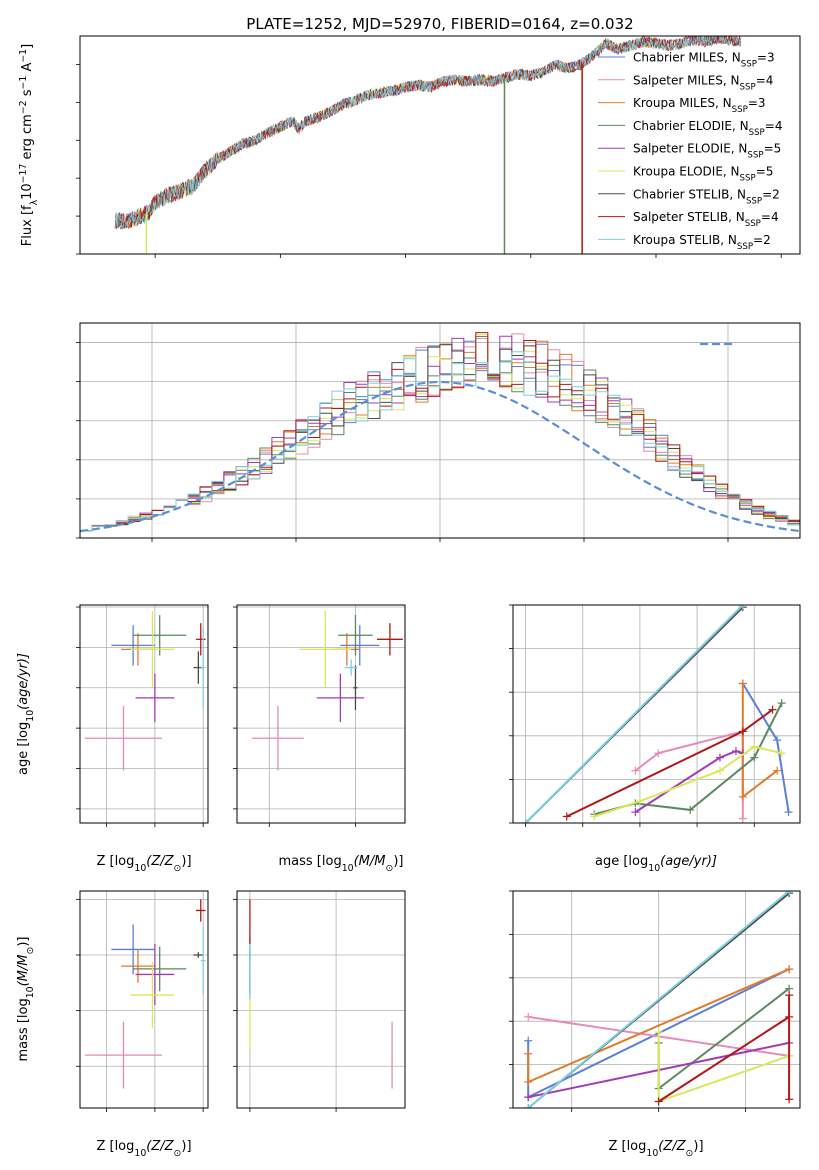  I want to click on plot-area-mass-vs-EBV, so click(321, 994).